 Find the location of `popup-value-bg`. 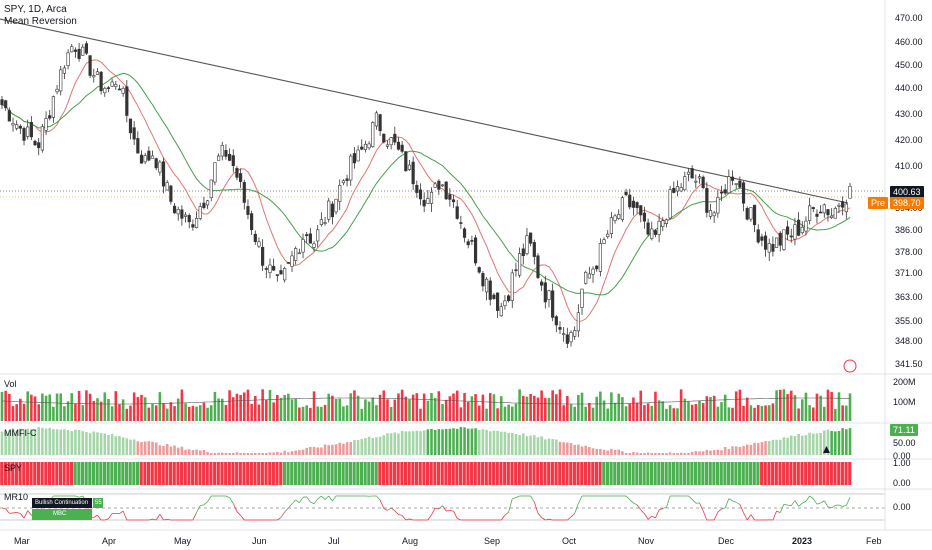

popup-value-bg is located at coordinates (98, 503).